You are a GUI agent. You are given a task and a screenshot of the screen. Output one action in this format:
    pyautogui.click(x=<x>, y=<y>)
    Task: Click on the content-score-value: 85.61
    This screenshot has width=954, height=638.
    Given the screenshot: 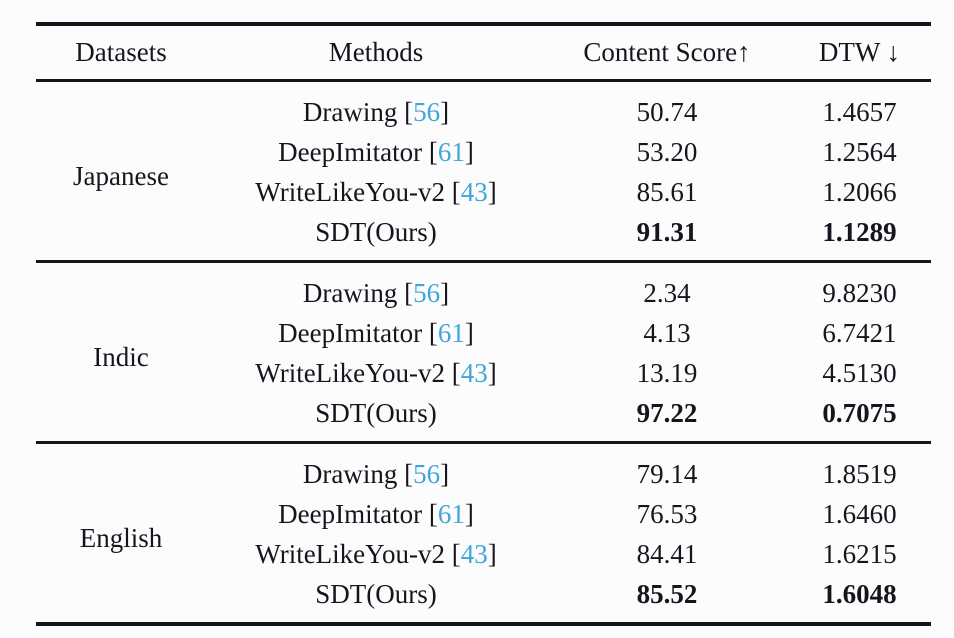 What is the action you would take?
    pyautogui.click(x=667, y=192)
    